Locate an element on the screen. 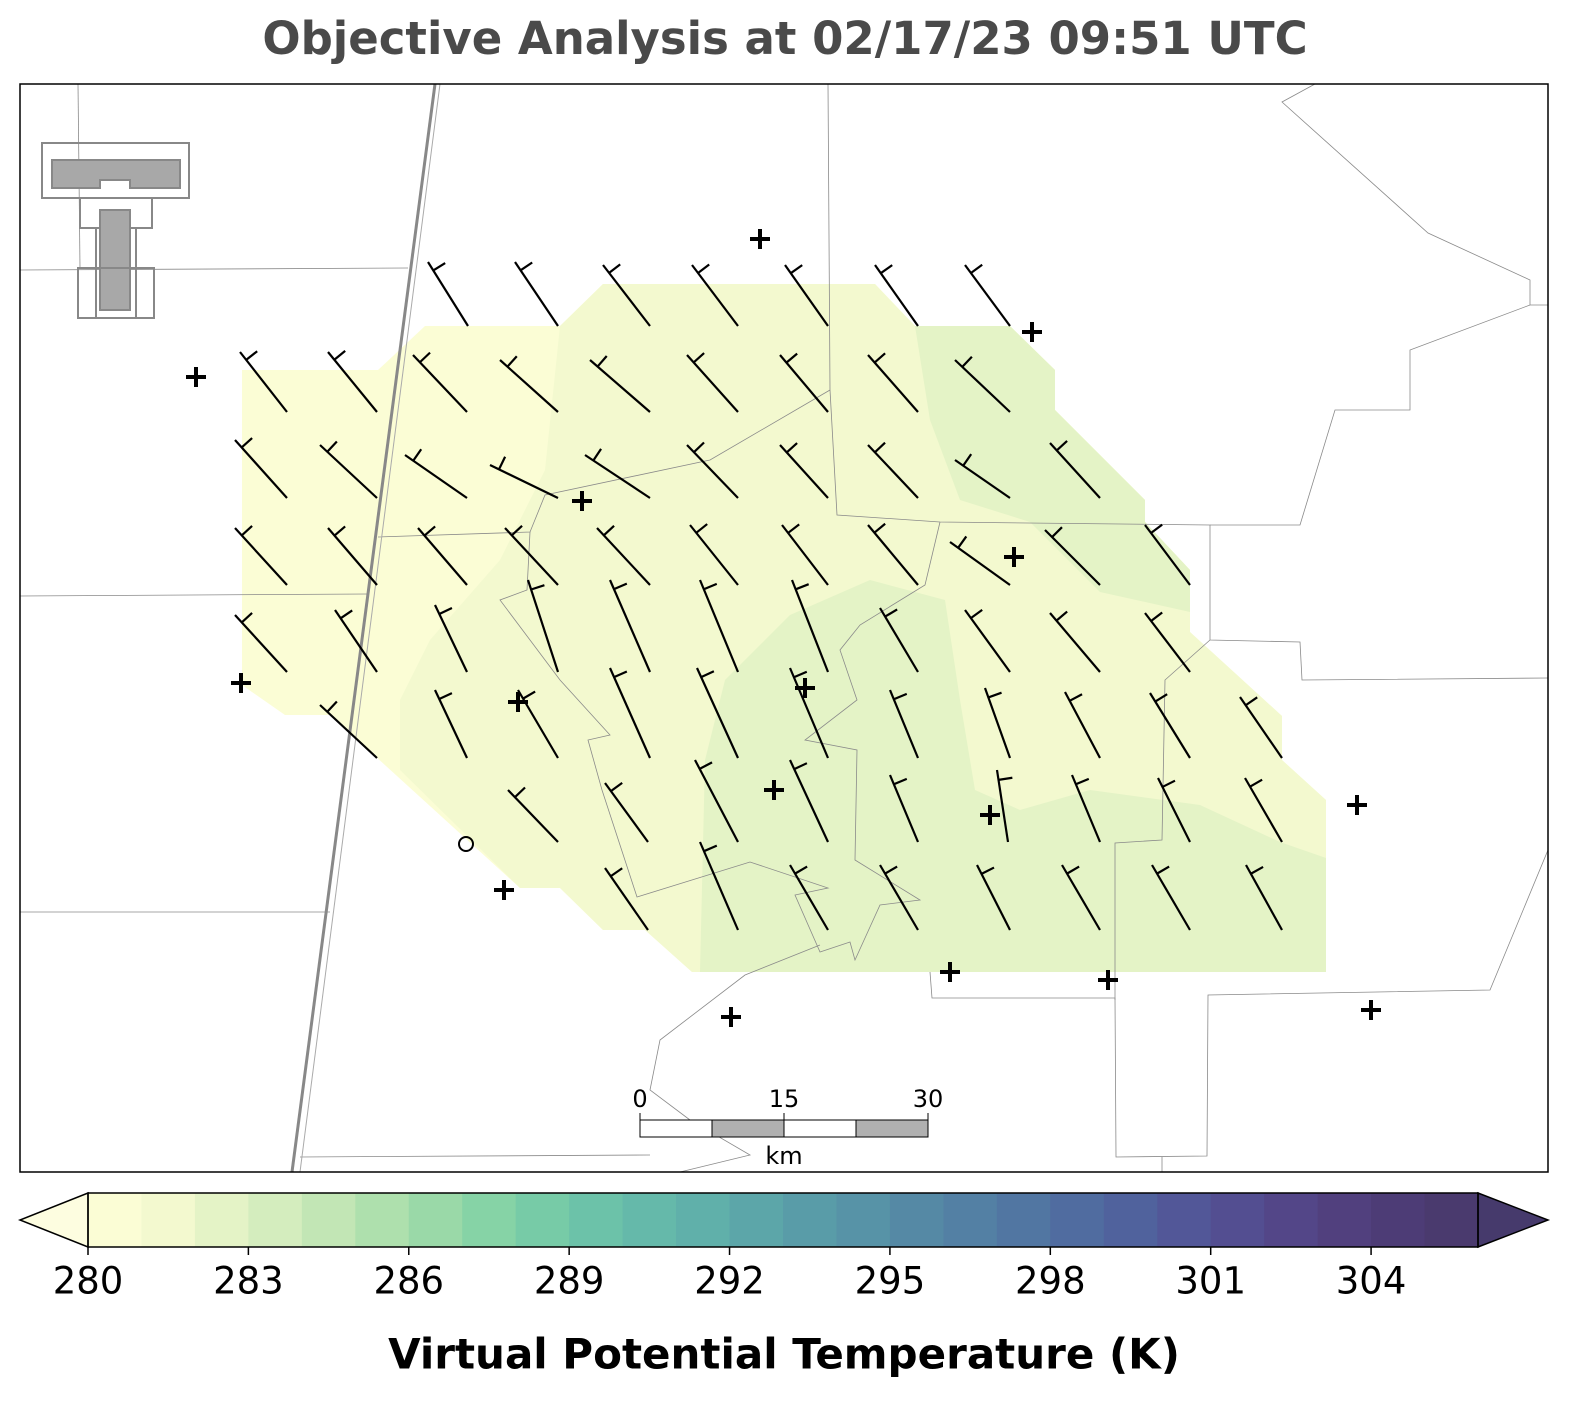 The width and height of the screenshot is (1590, 1421). scale-bar: 0 15 30 km is located at coordinates (787, 1127).